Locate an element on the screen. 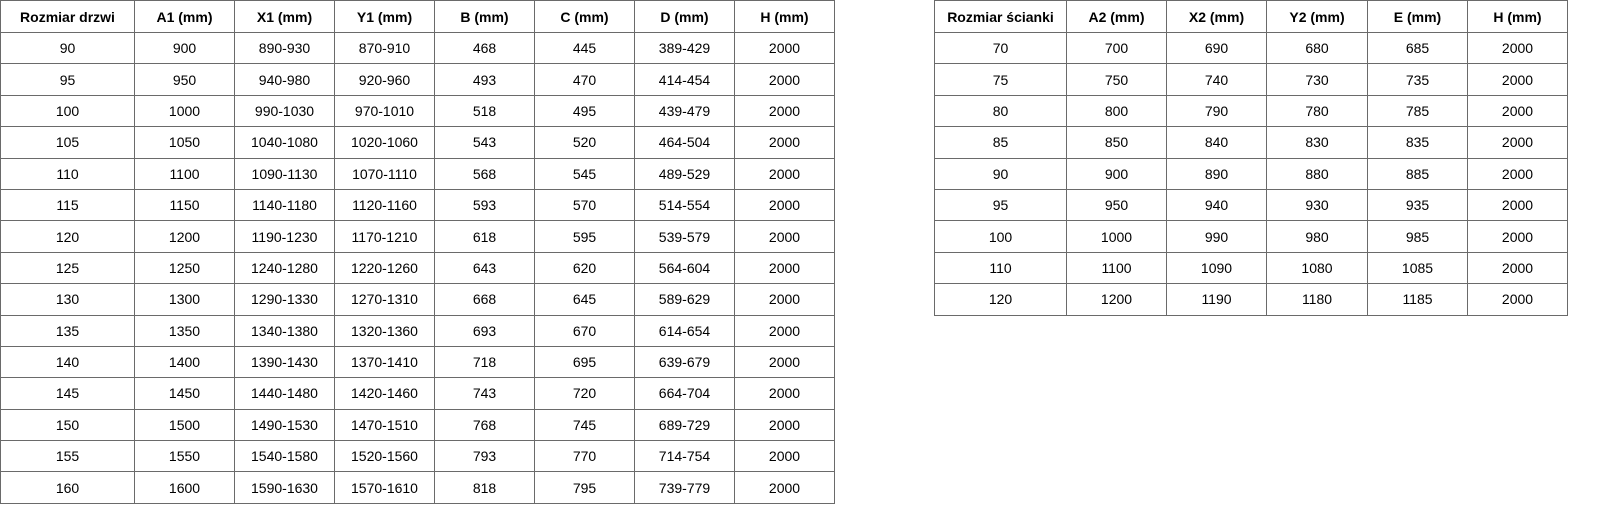 Image resolution: width=1600 pixels, height=514 pixels. table-cell: 940-980 is located at coordinates (284, 79).